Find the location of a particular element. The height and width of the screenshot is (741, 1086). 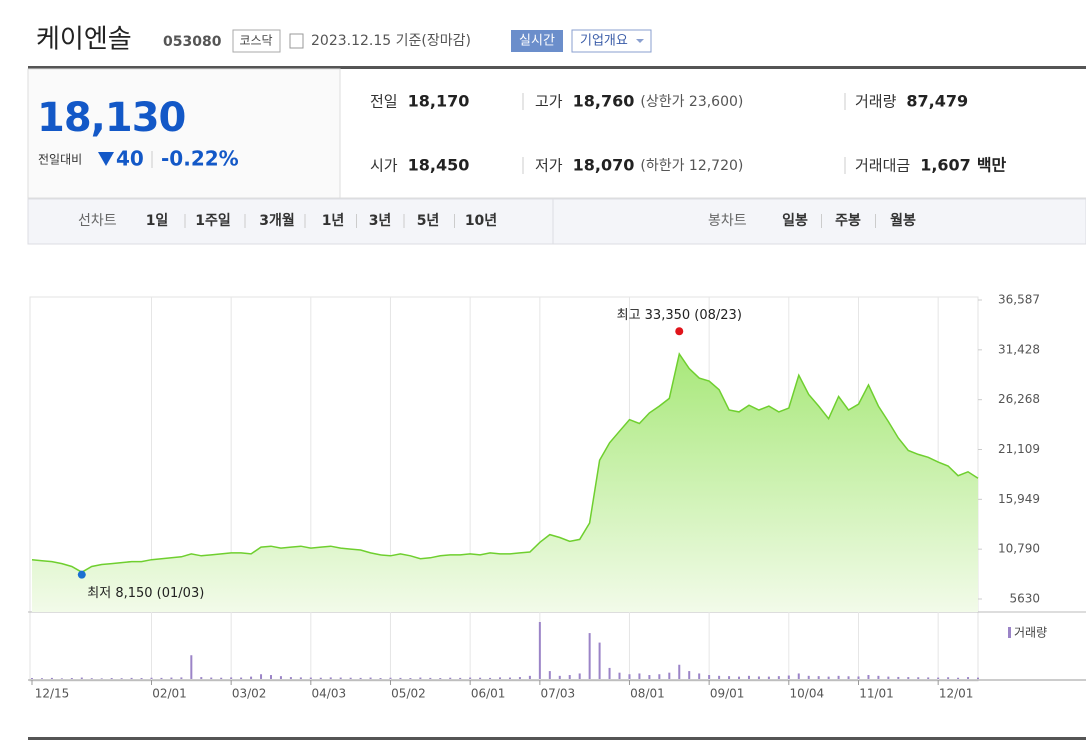

company-button is located at coordinates (611, 41).